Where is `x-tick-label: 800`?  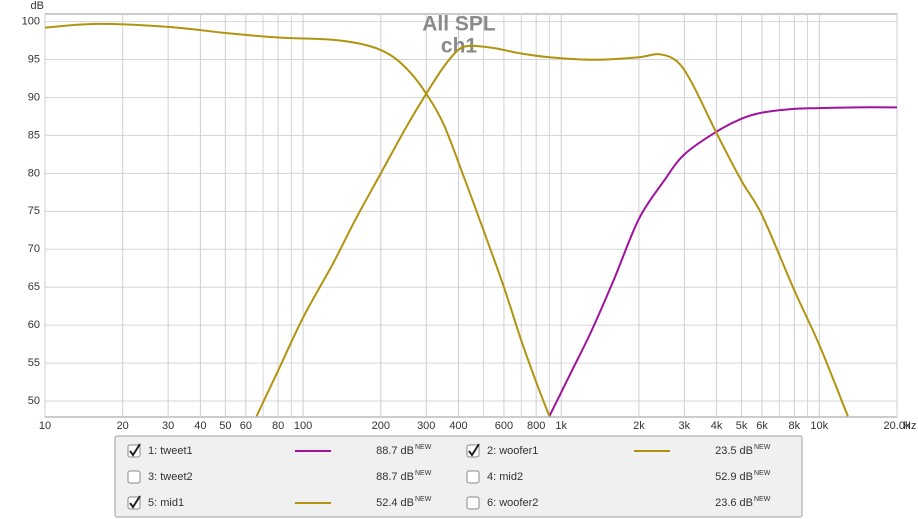 x-tick-label: 800 is located at coordinates (536, 426).